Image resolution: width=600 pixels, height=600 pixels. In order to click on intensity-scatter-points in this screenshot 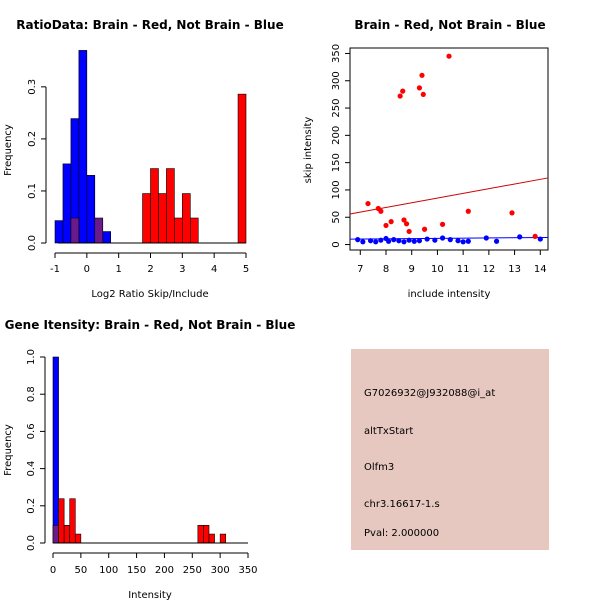, I will do `click(449, 149)`.